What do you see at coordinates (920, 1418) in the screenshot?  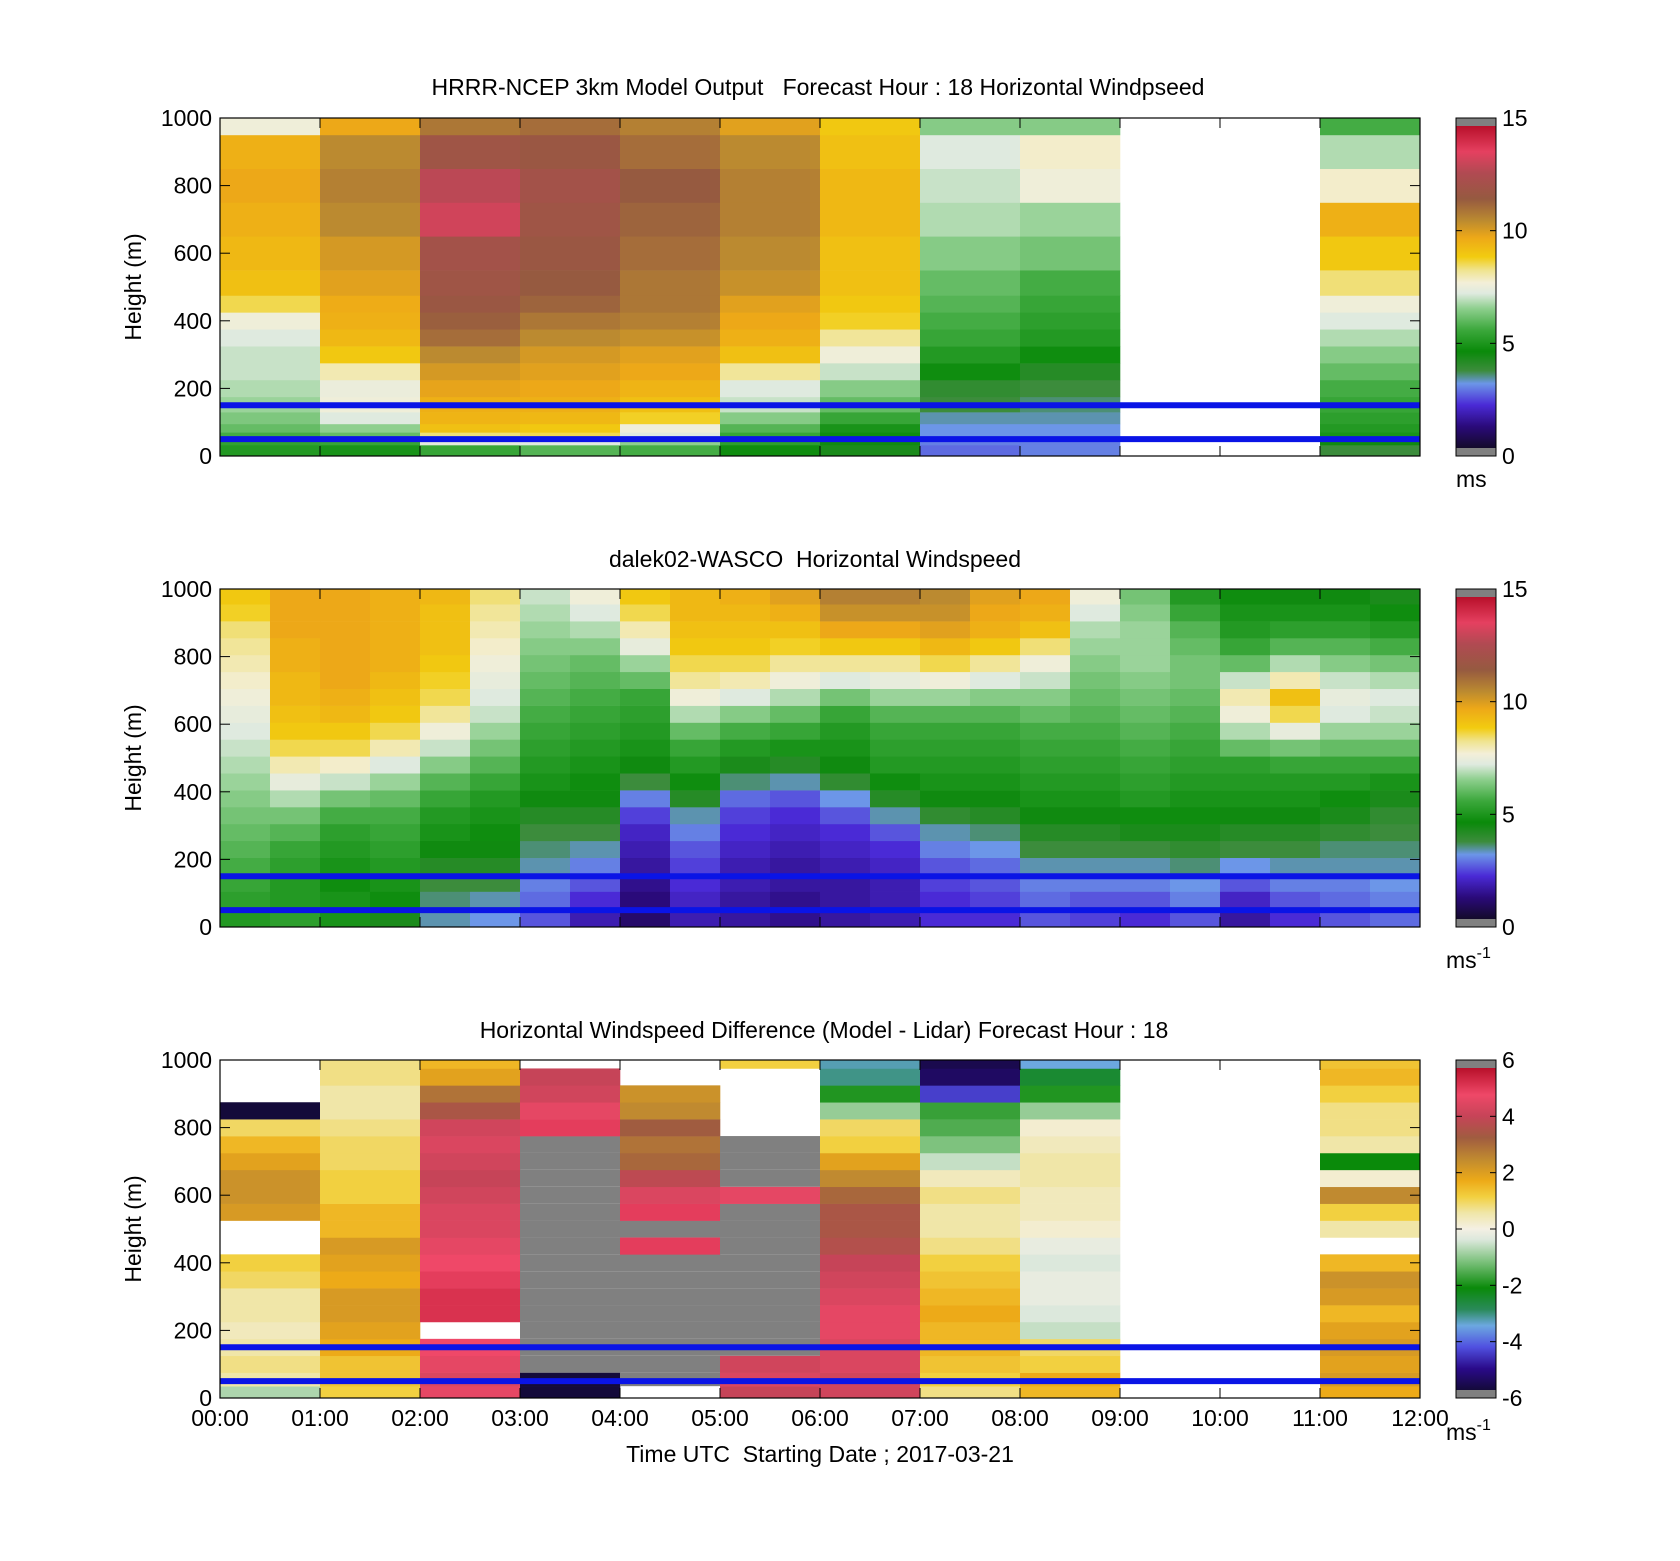 I see `x-tick-label: 07:00` at bounding box center [920, 1418].